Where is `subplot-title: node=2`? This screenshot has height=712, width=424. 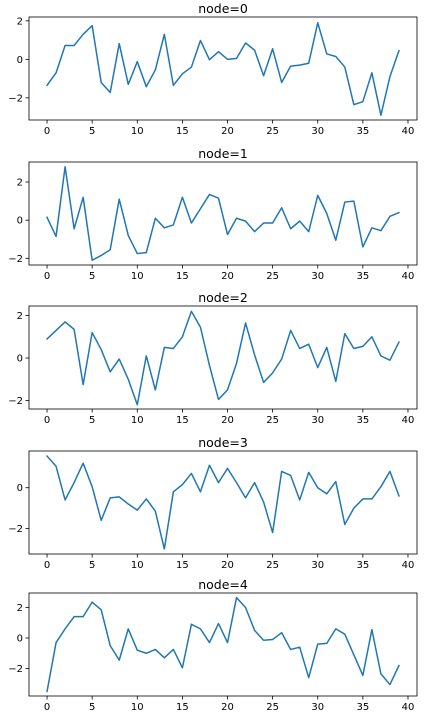 subplot-title: node=2 is located at coordinates (223, 297).